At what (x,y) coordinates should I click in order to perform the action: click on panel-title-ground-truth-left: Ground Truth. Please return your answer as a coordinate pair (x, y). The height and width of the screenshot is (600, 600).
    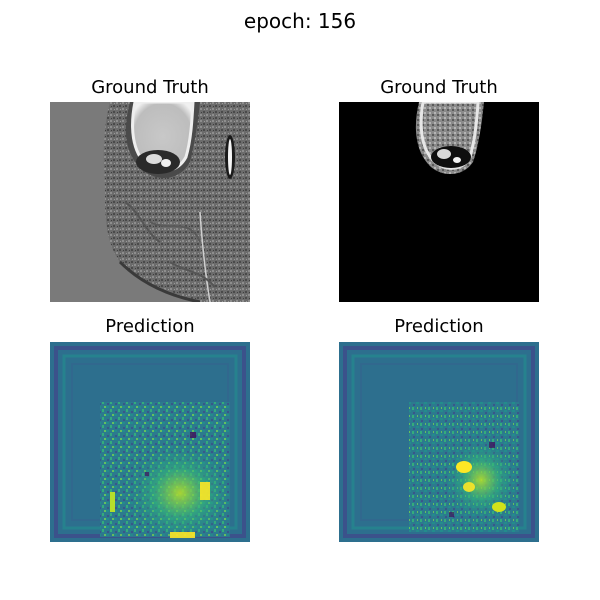
    Looking at the image, I should click on (150, 87).